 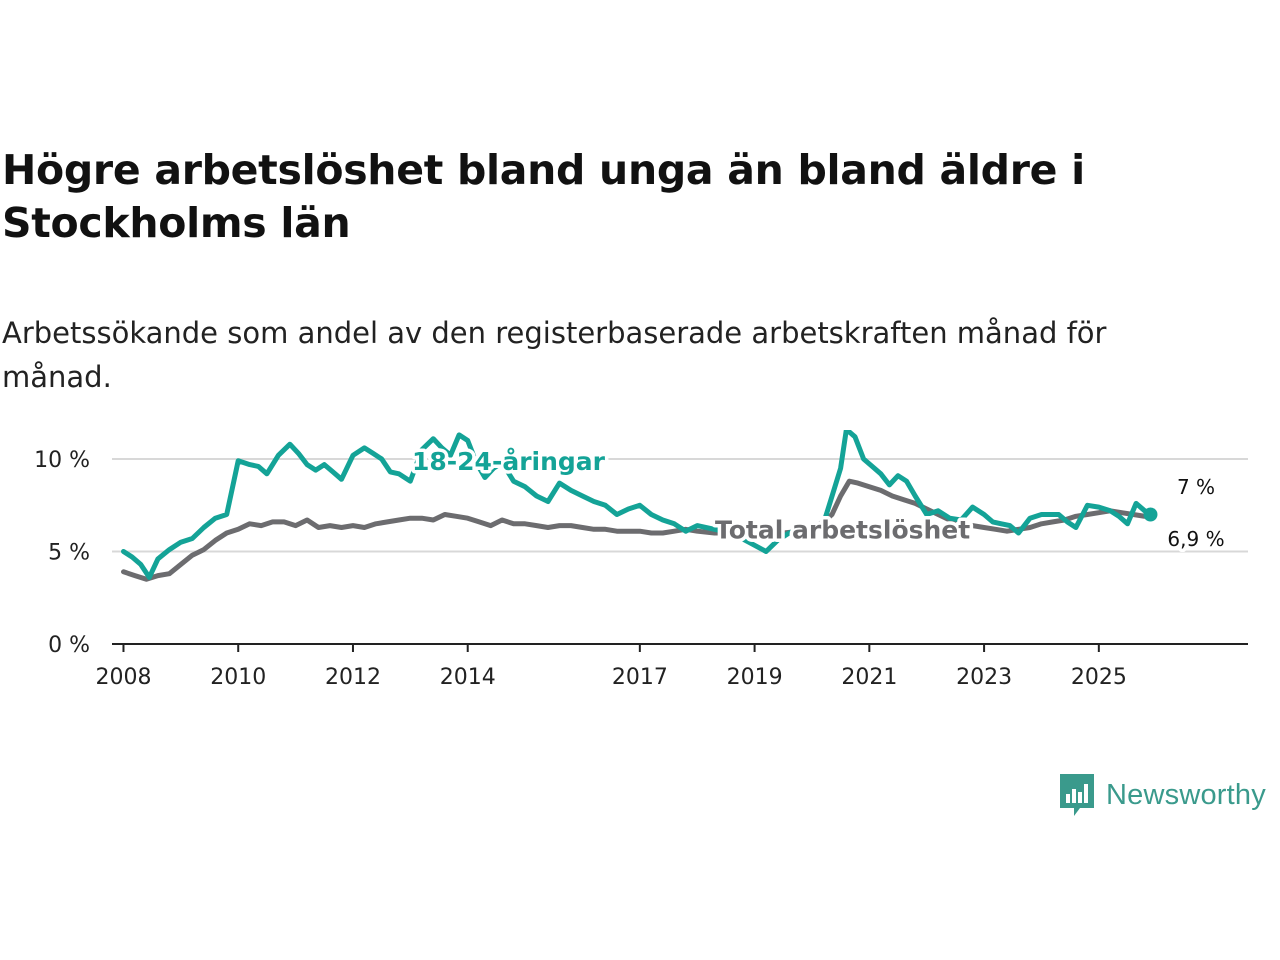 I want to click on total-end-value-label: 6,9 %, so click(x=1195, y=539).